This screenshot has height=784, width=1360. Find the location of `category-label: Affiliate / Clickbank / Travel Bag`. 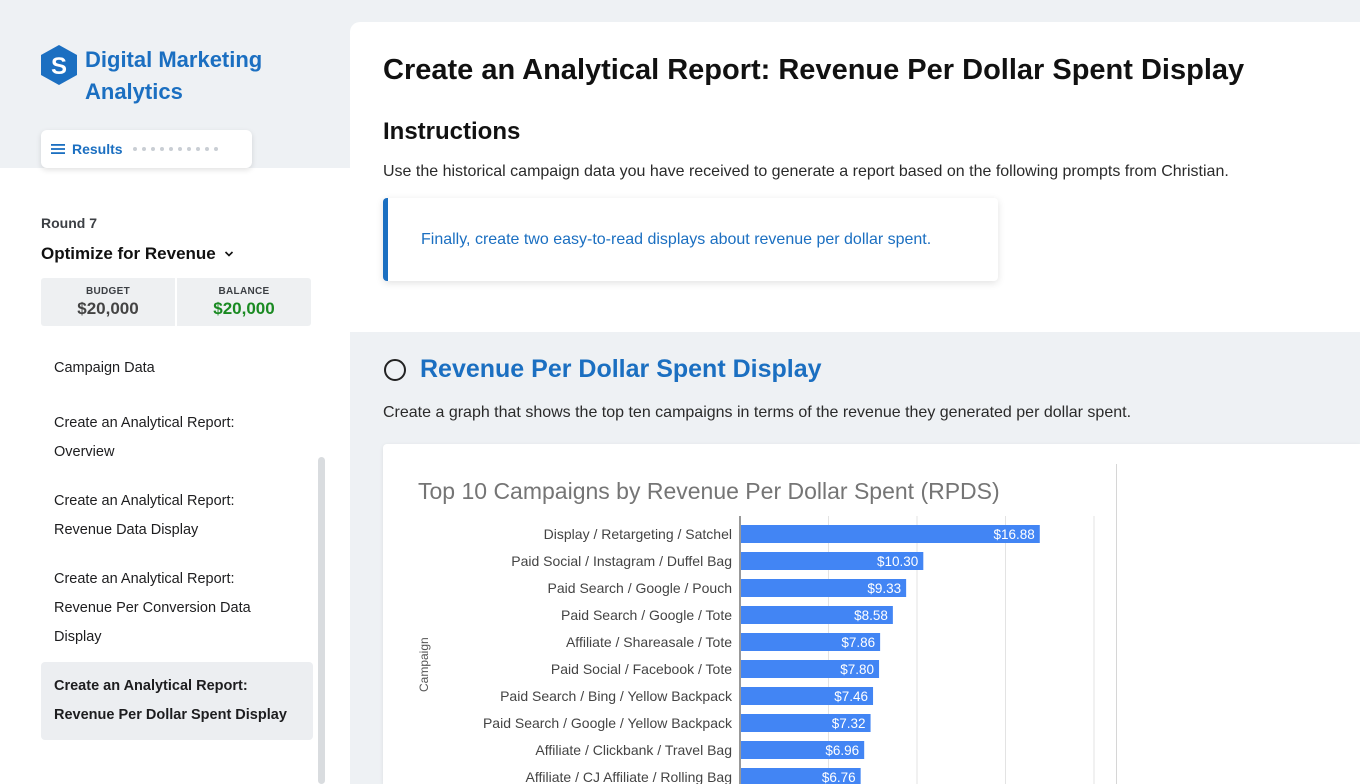

category-label: Affiliate / Clickbank / Travel Bag is located at coordinates (633, 750).